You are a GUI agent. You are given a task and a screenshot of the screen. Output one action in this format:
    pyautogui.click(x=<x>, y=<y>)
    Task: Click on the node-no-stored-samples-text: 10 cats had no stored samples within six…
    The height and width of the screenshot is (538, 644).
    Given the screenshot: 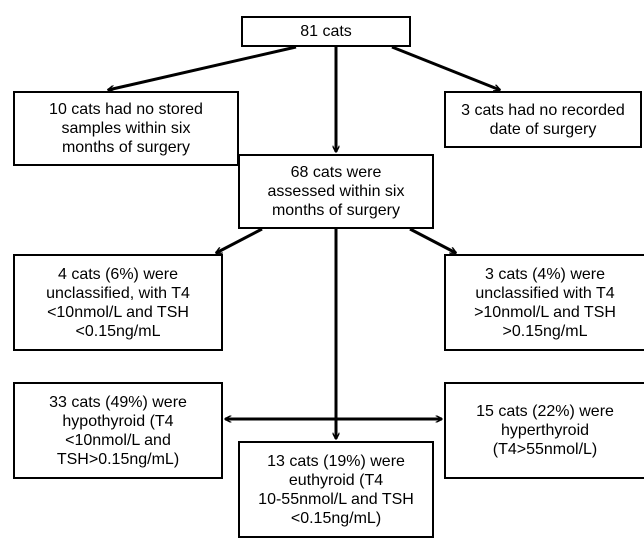 What is the action you would take?
    pyautogui.click(x=126, y=128)
    